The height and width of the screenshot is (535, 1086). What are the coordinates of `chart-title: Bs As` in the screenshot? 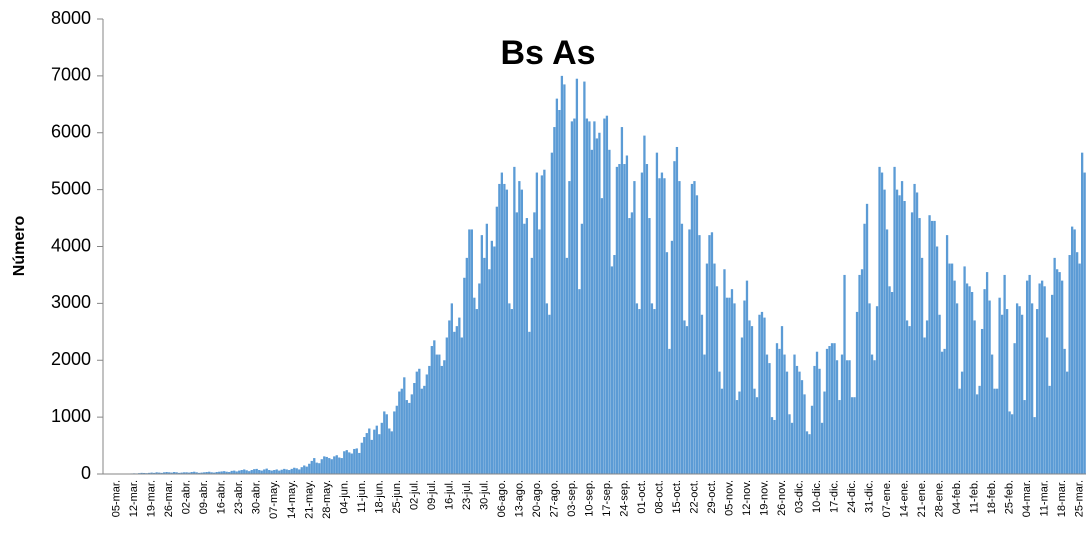 It's located at (547, 53).